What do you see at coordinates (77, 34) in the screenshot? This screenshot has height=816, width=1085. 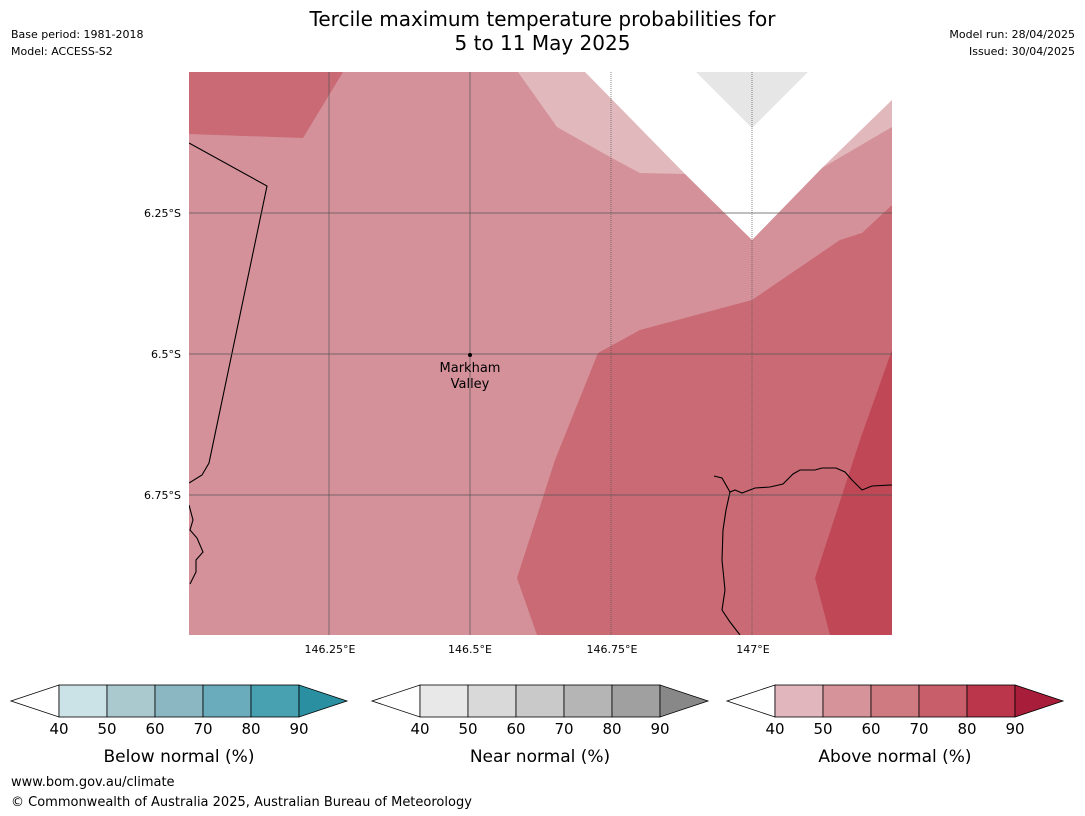 I see `base-period: Base period: 1981-2018` at bounding box center [77, 34].